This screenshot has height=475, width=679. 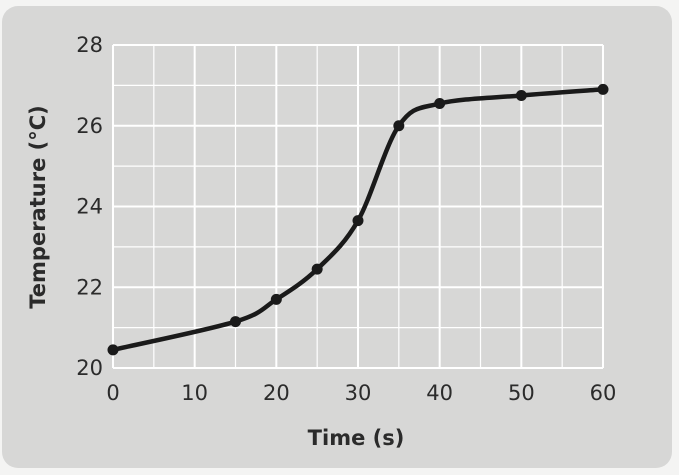 What do you see at coordinates (276, 393) in the screenshot?
I see `x-tick-label: 20` at bounding box center [276, 393].